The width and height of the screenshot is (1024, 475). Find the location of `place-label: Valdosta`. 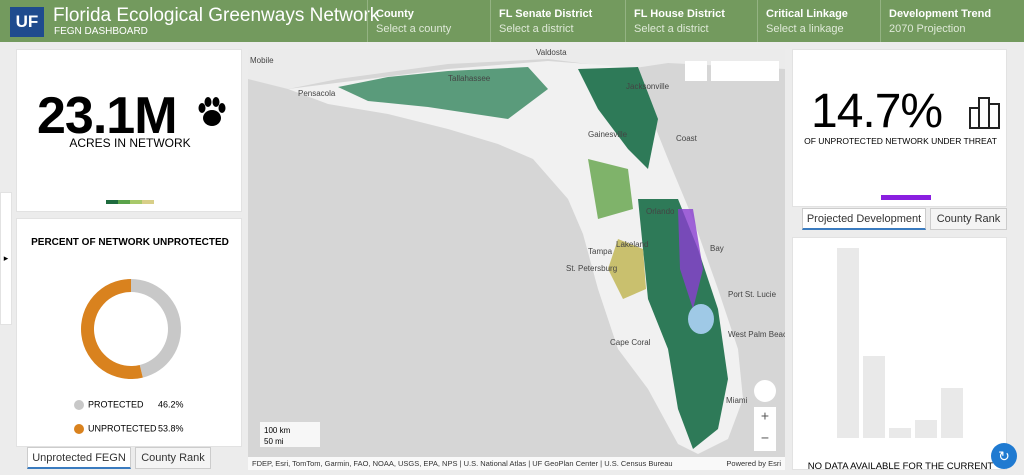

place-label: Valdosta is located at coordinates (551, 53).